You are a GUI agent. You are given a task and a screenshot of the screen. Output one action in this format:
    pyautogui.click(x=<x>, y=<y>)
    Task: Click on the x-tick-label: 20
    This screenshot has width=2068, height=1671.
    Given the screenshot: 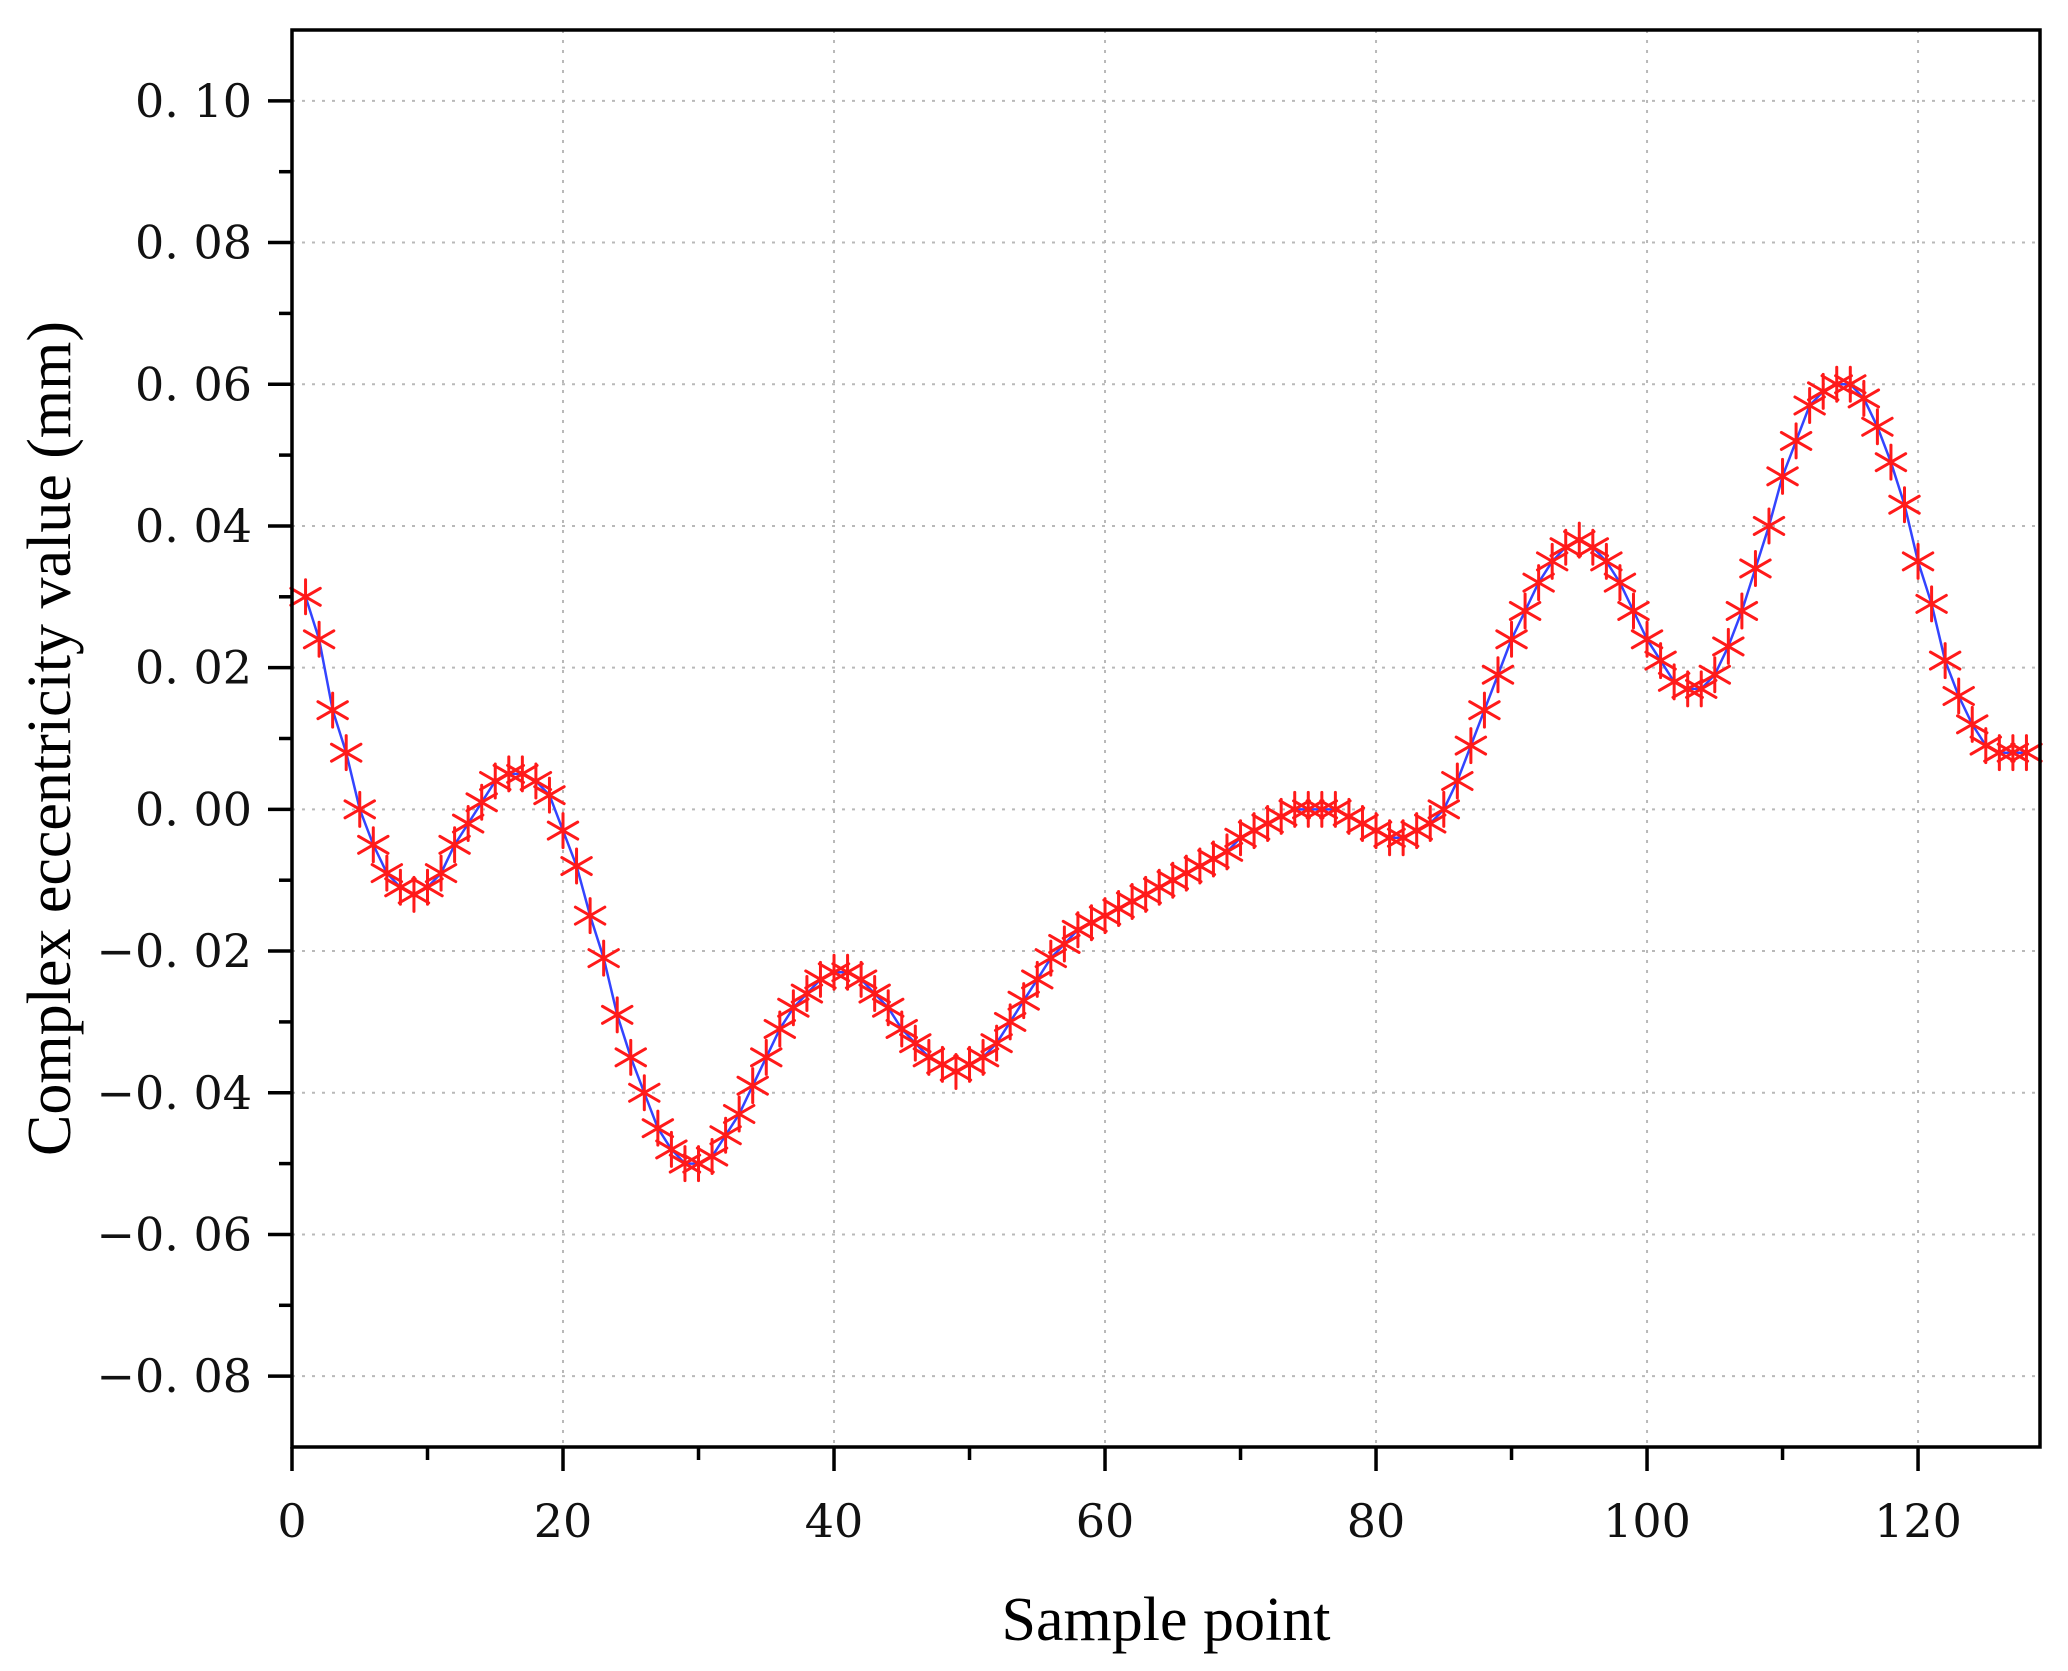 What is the action you would take?
    pyautogui.click(x=563, y=1521)
    